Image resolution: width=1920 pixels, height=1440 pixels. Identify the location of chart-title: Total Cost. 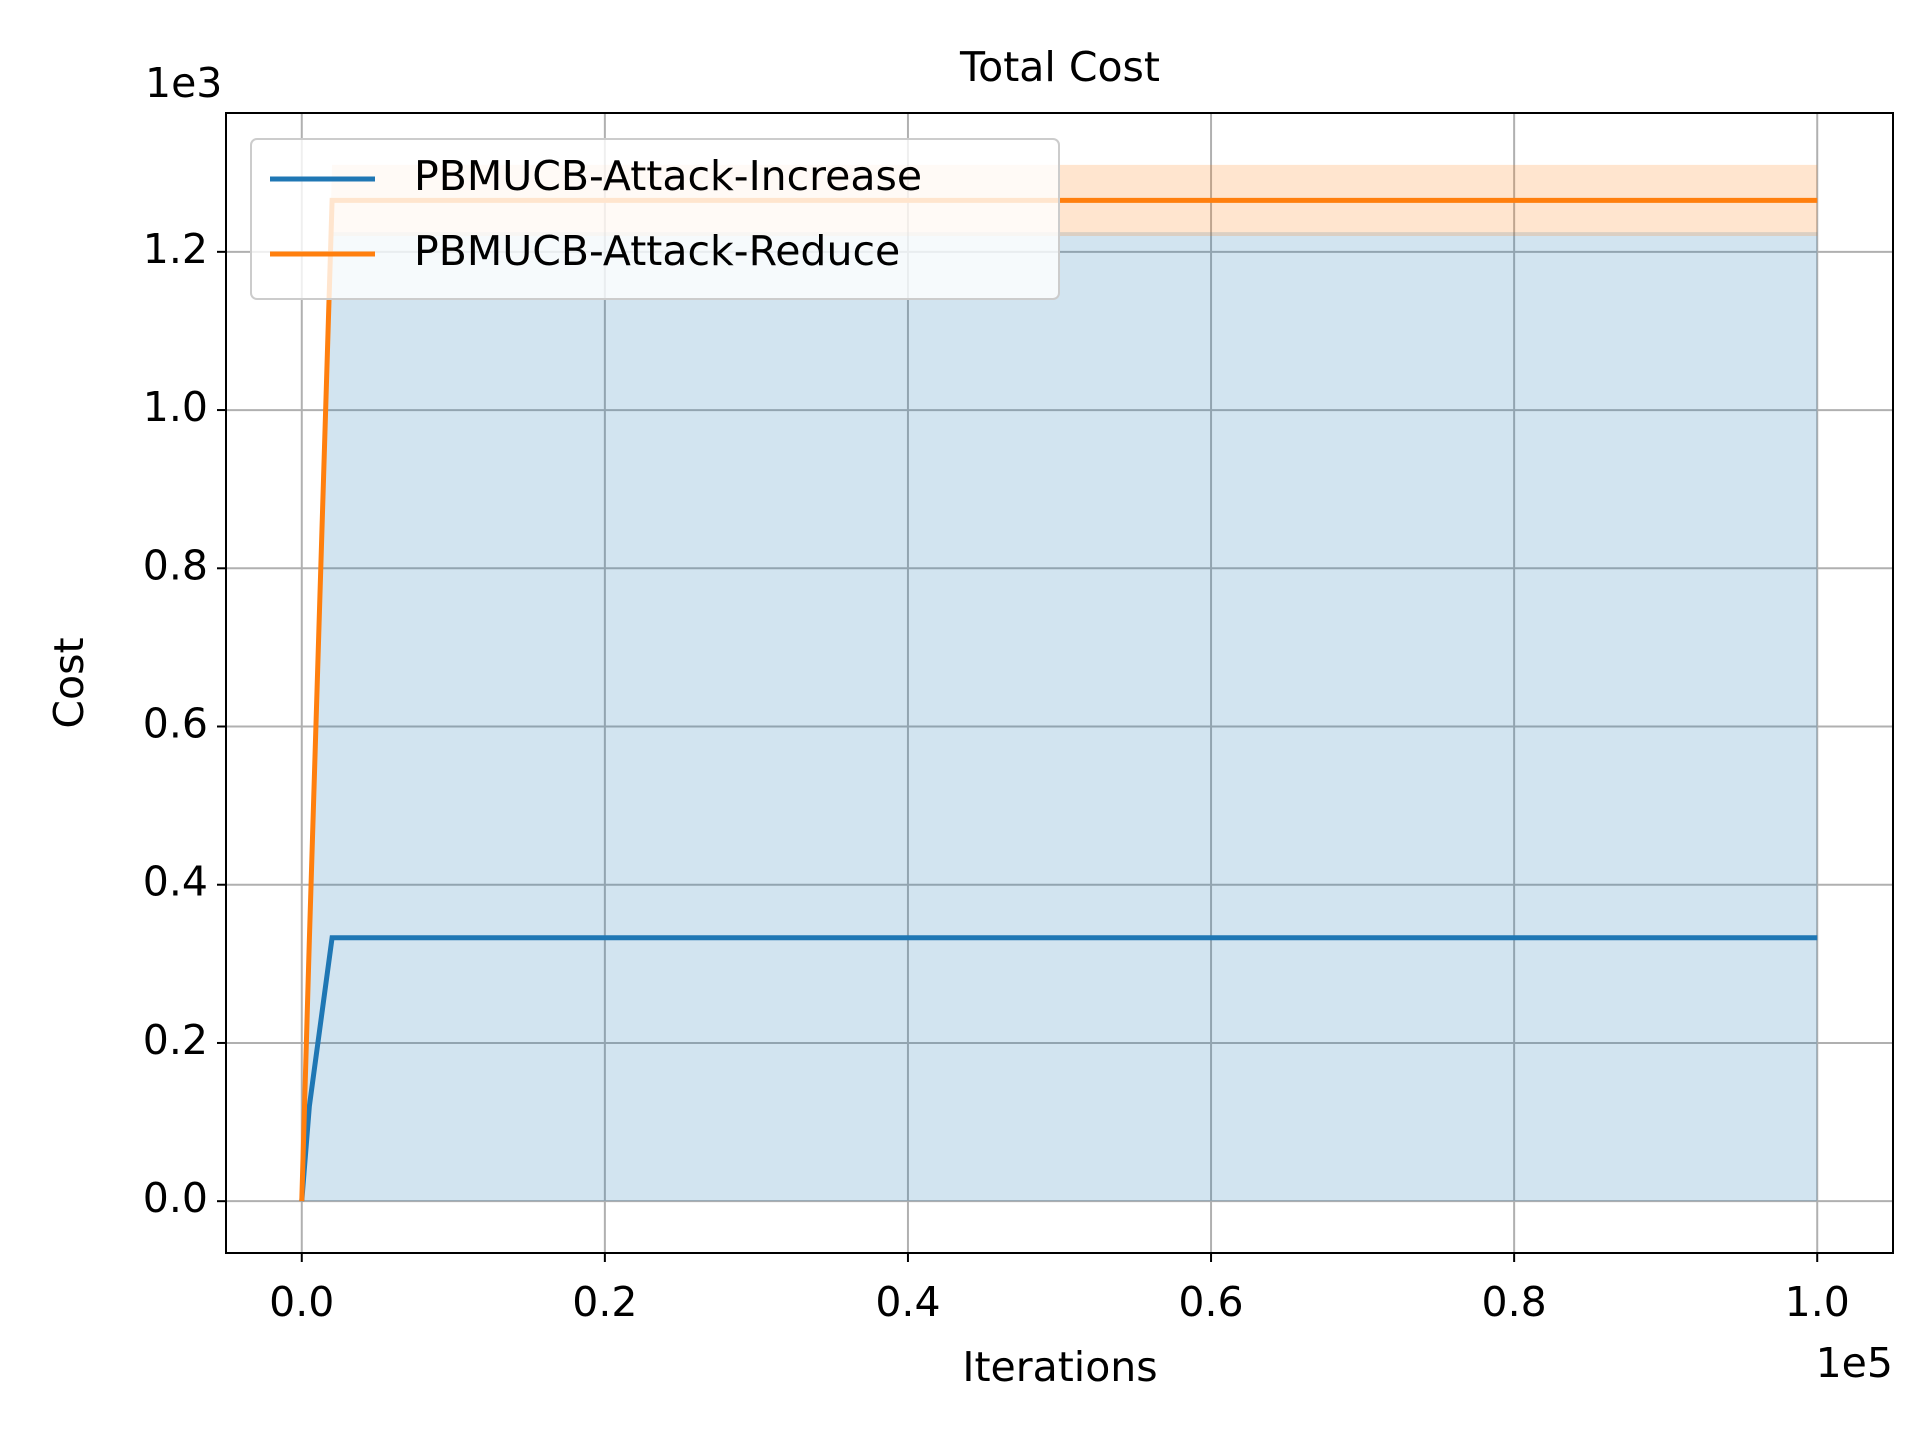
(1059, 67).